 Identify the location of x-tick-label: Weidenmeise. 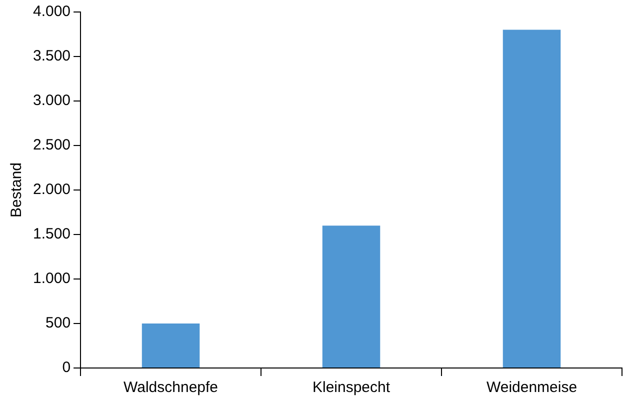
(532, 387).